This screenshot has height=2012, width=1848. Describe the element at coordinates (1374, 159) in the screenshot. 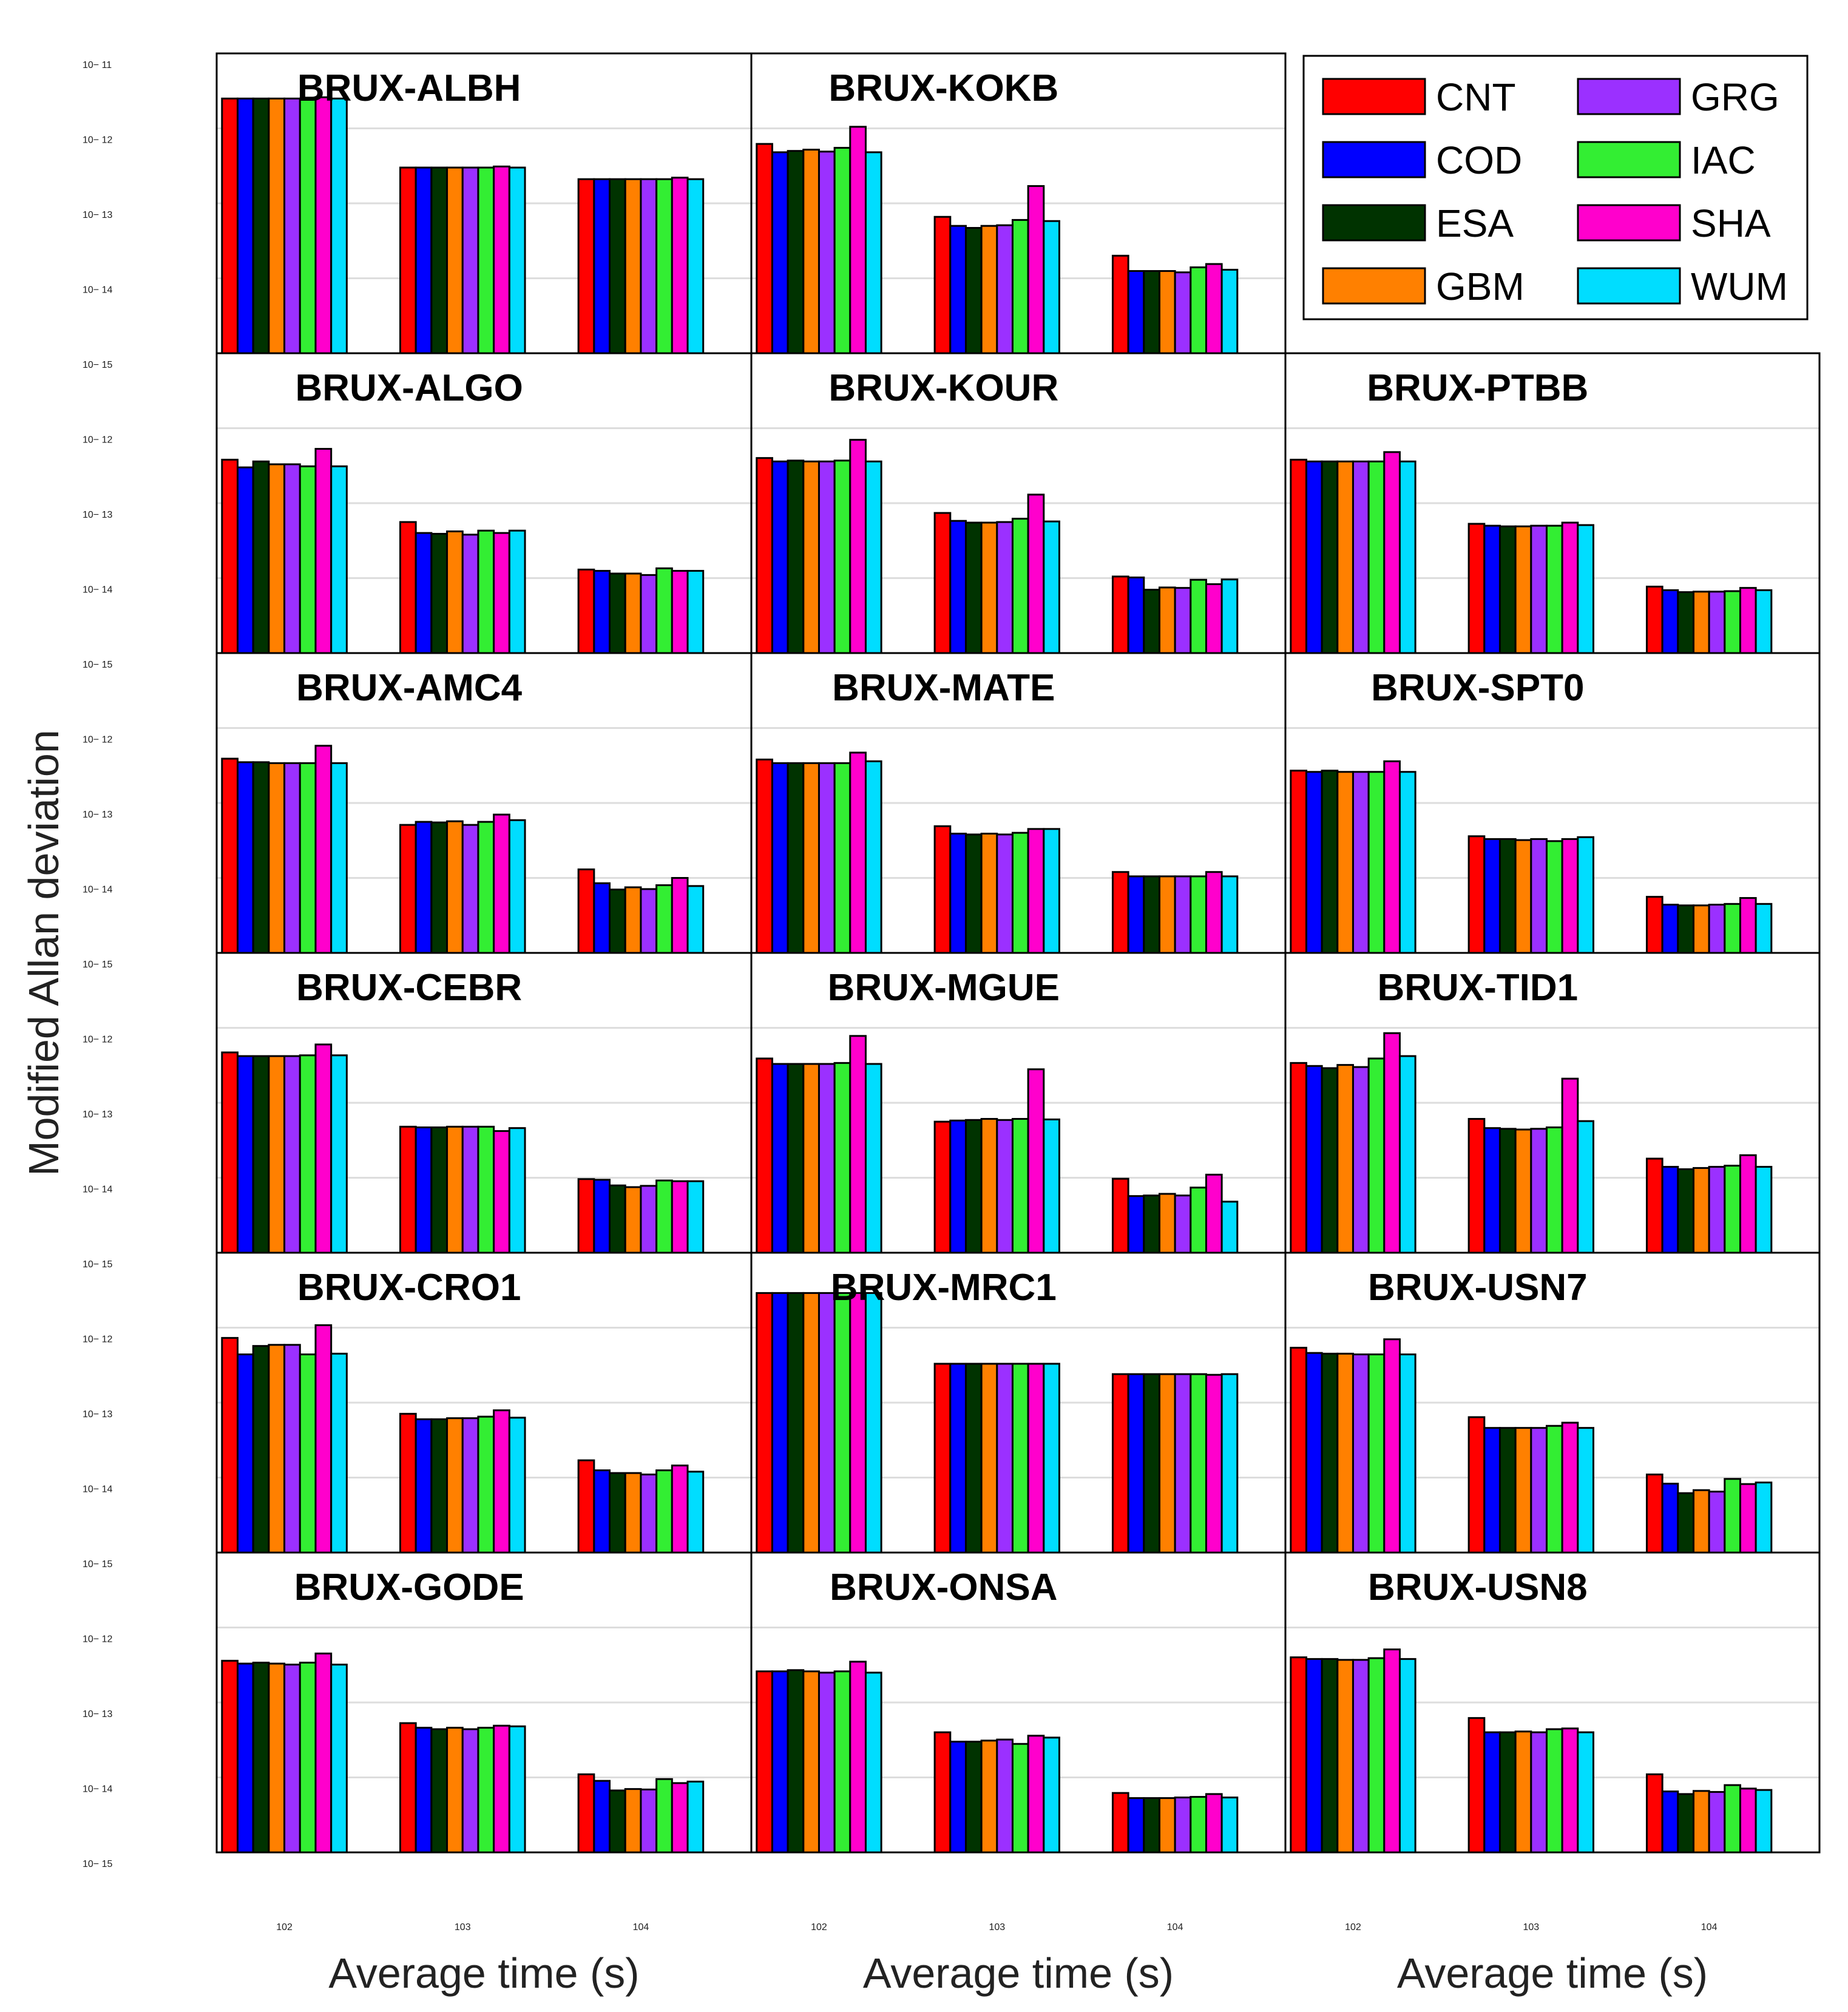

I see `legend-swatch-cod` at that location.